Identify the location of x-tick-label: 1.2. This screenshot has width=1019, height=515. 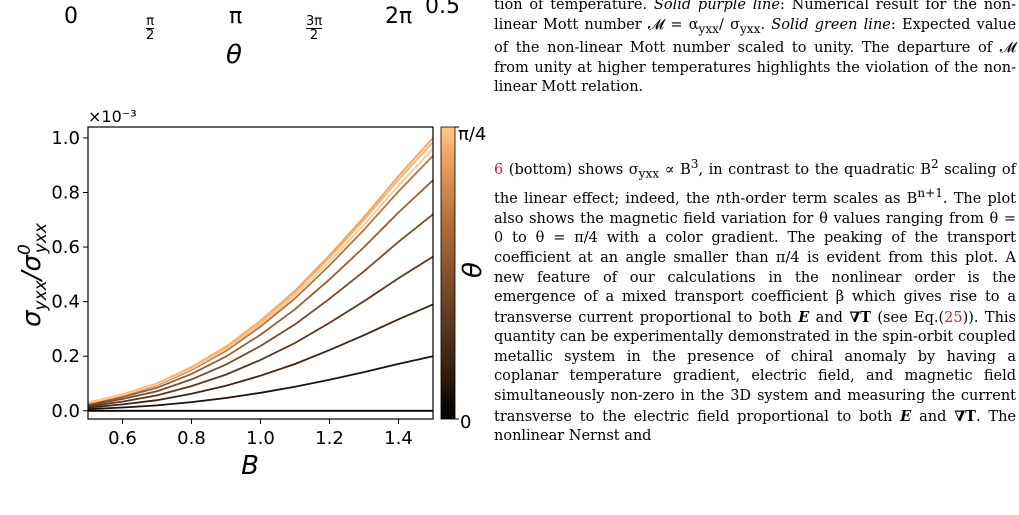
(329, 438).